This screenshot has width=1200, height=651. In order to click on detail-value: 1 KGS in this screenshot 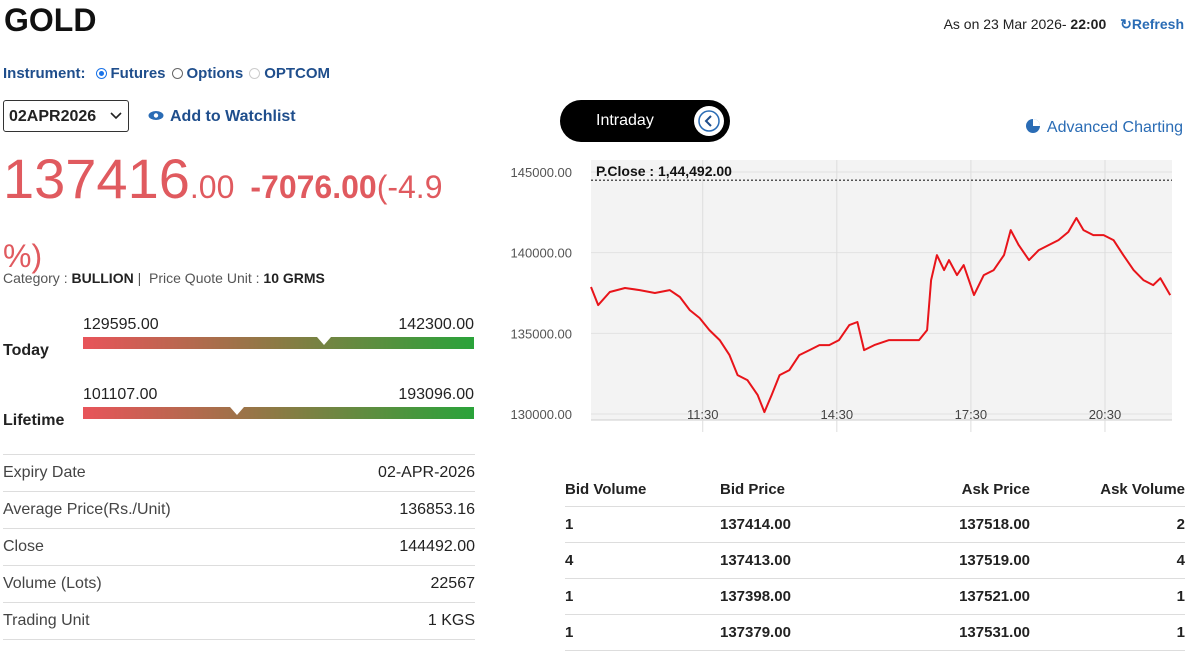, I will do `click(388, 621)`.